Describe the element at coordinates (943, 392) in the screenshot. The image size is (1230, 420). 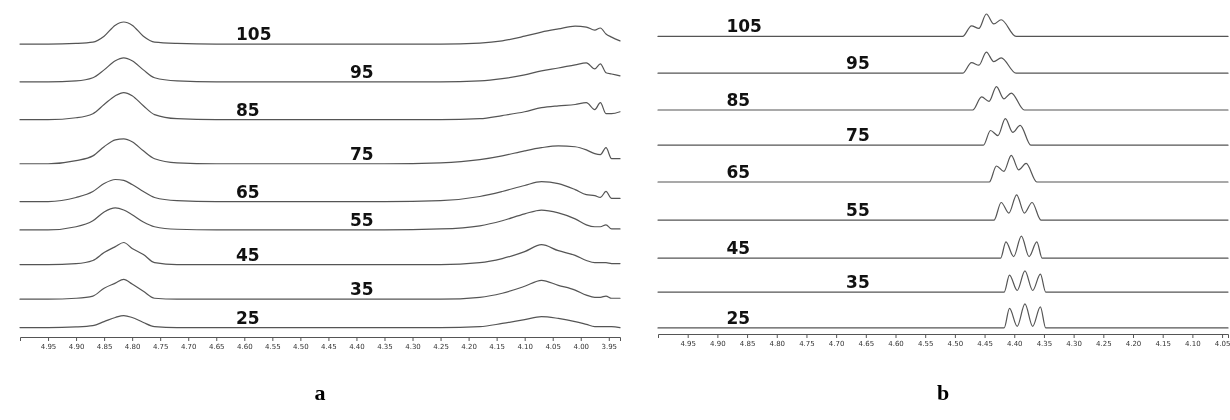
I see `text: b` at that location.